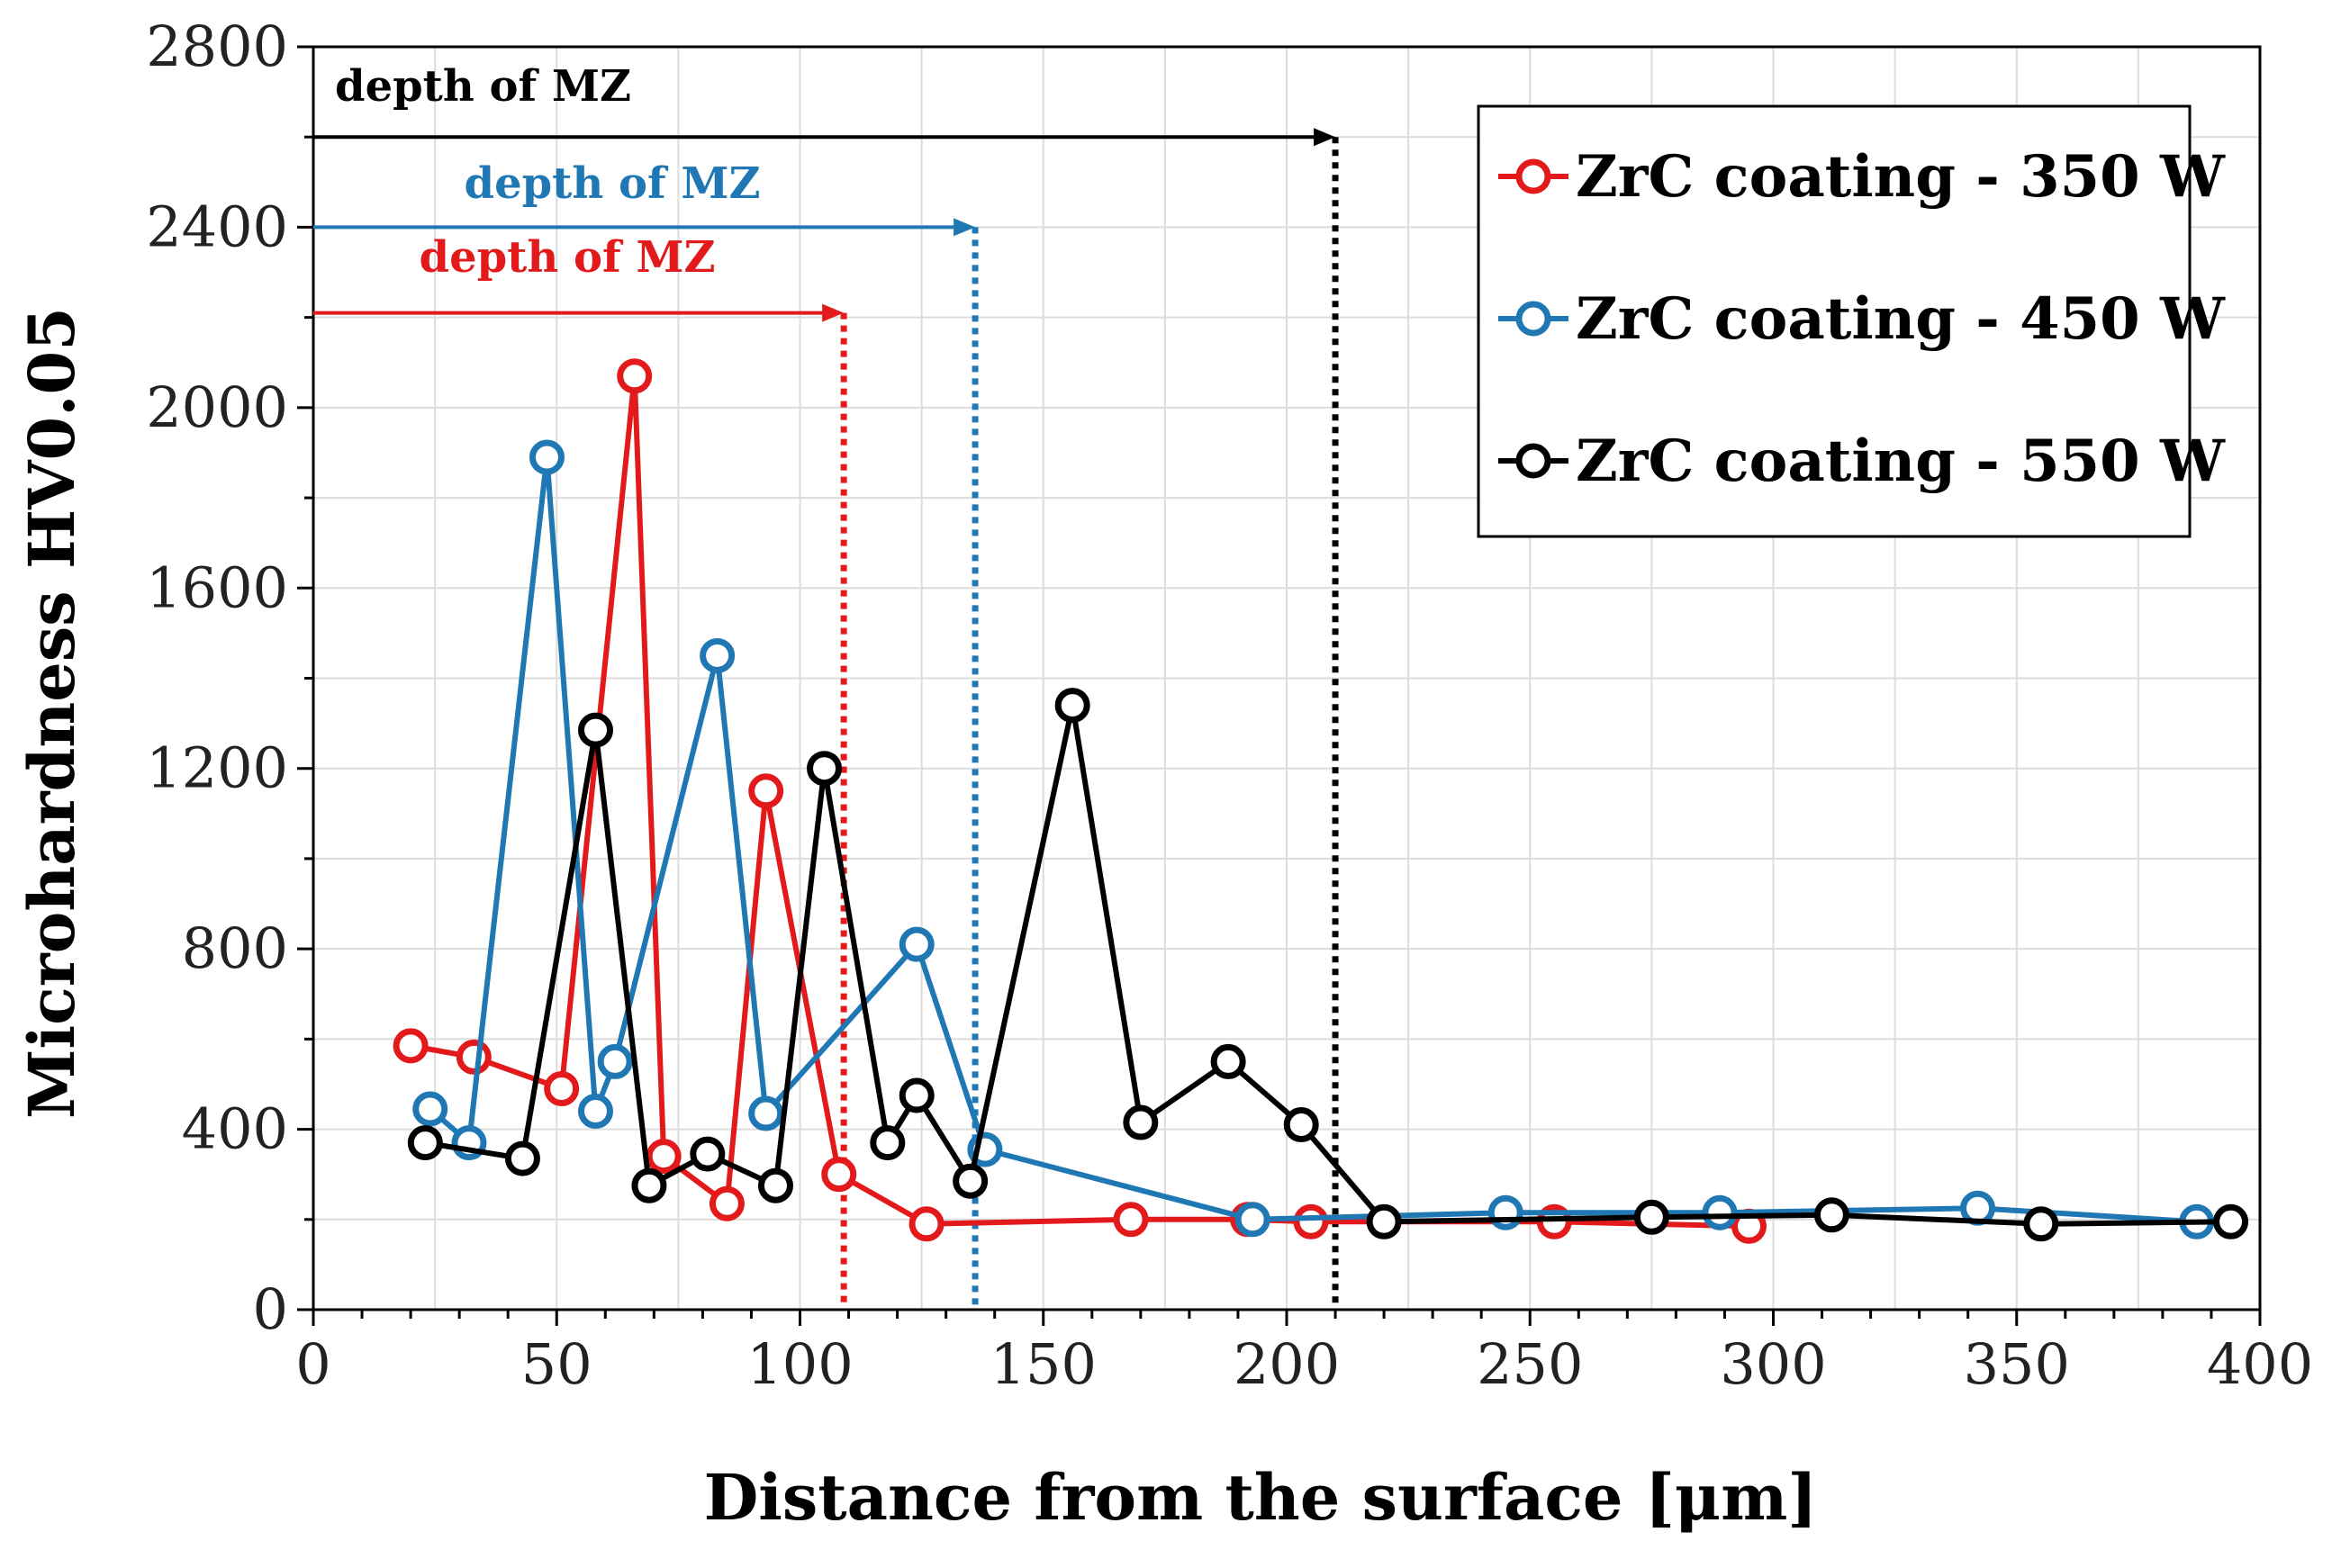 The width and height of the screenshot is (2332, 1568). I want to click on legend-label: ZrC coating - 450 W, so click(1901, 319).